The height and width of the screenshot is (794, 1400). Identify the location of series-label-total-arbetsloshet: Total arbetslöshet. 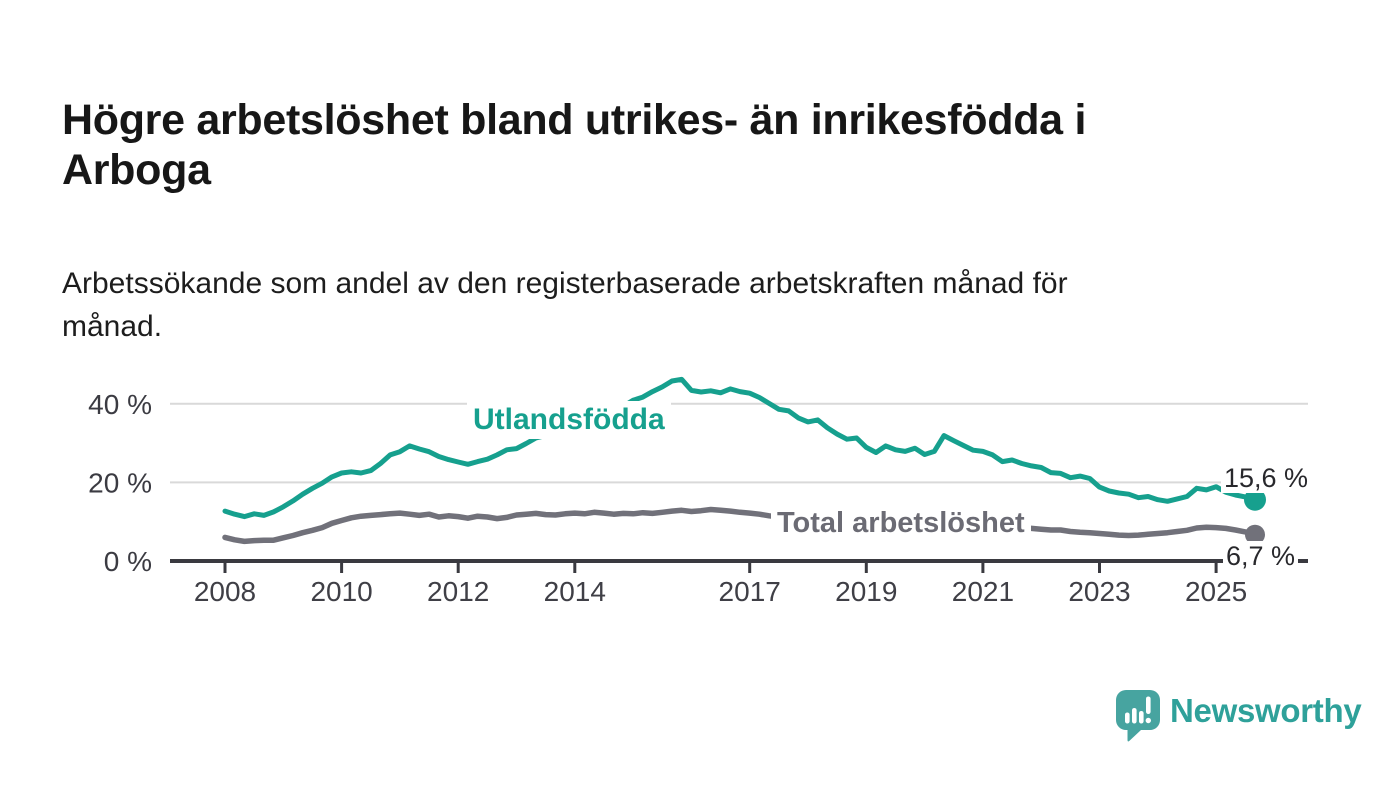
(901, 523).